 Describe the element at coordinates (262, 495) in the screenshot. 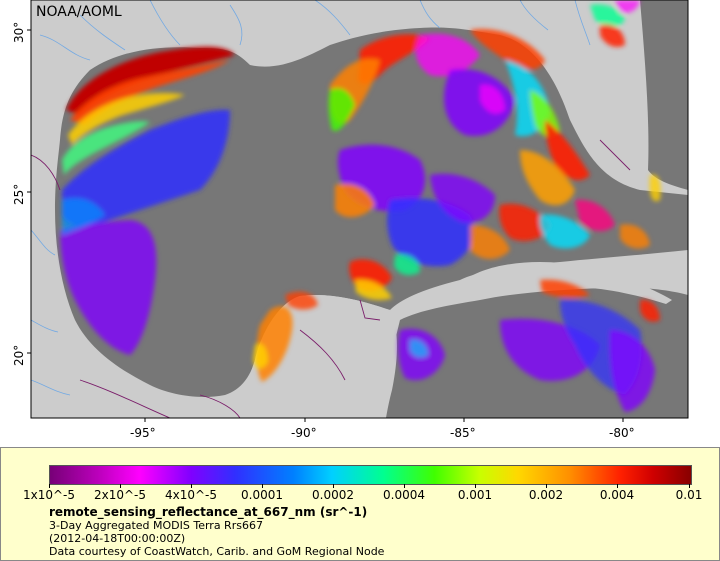

I see `colorbar-label: 0.0001` at that location.